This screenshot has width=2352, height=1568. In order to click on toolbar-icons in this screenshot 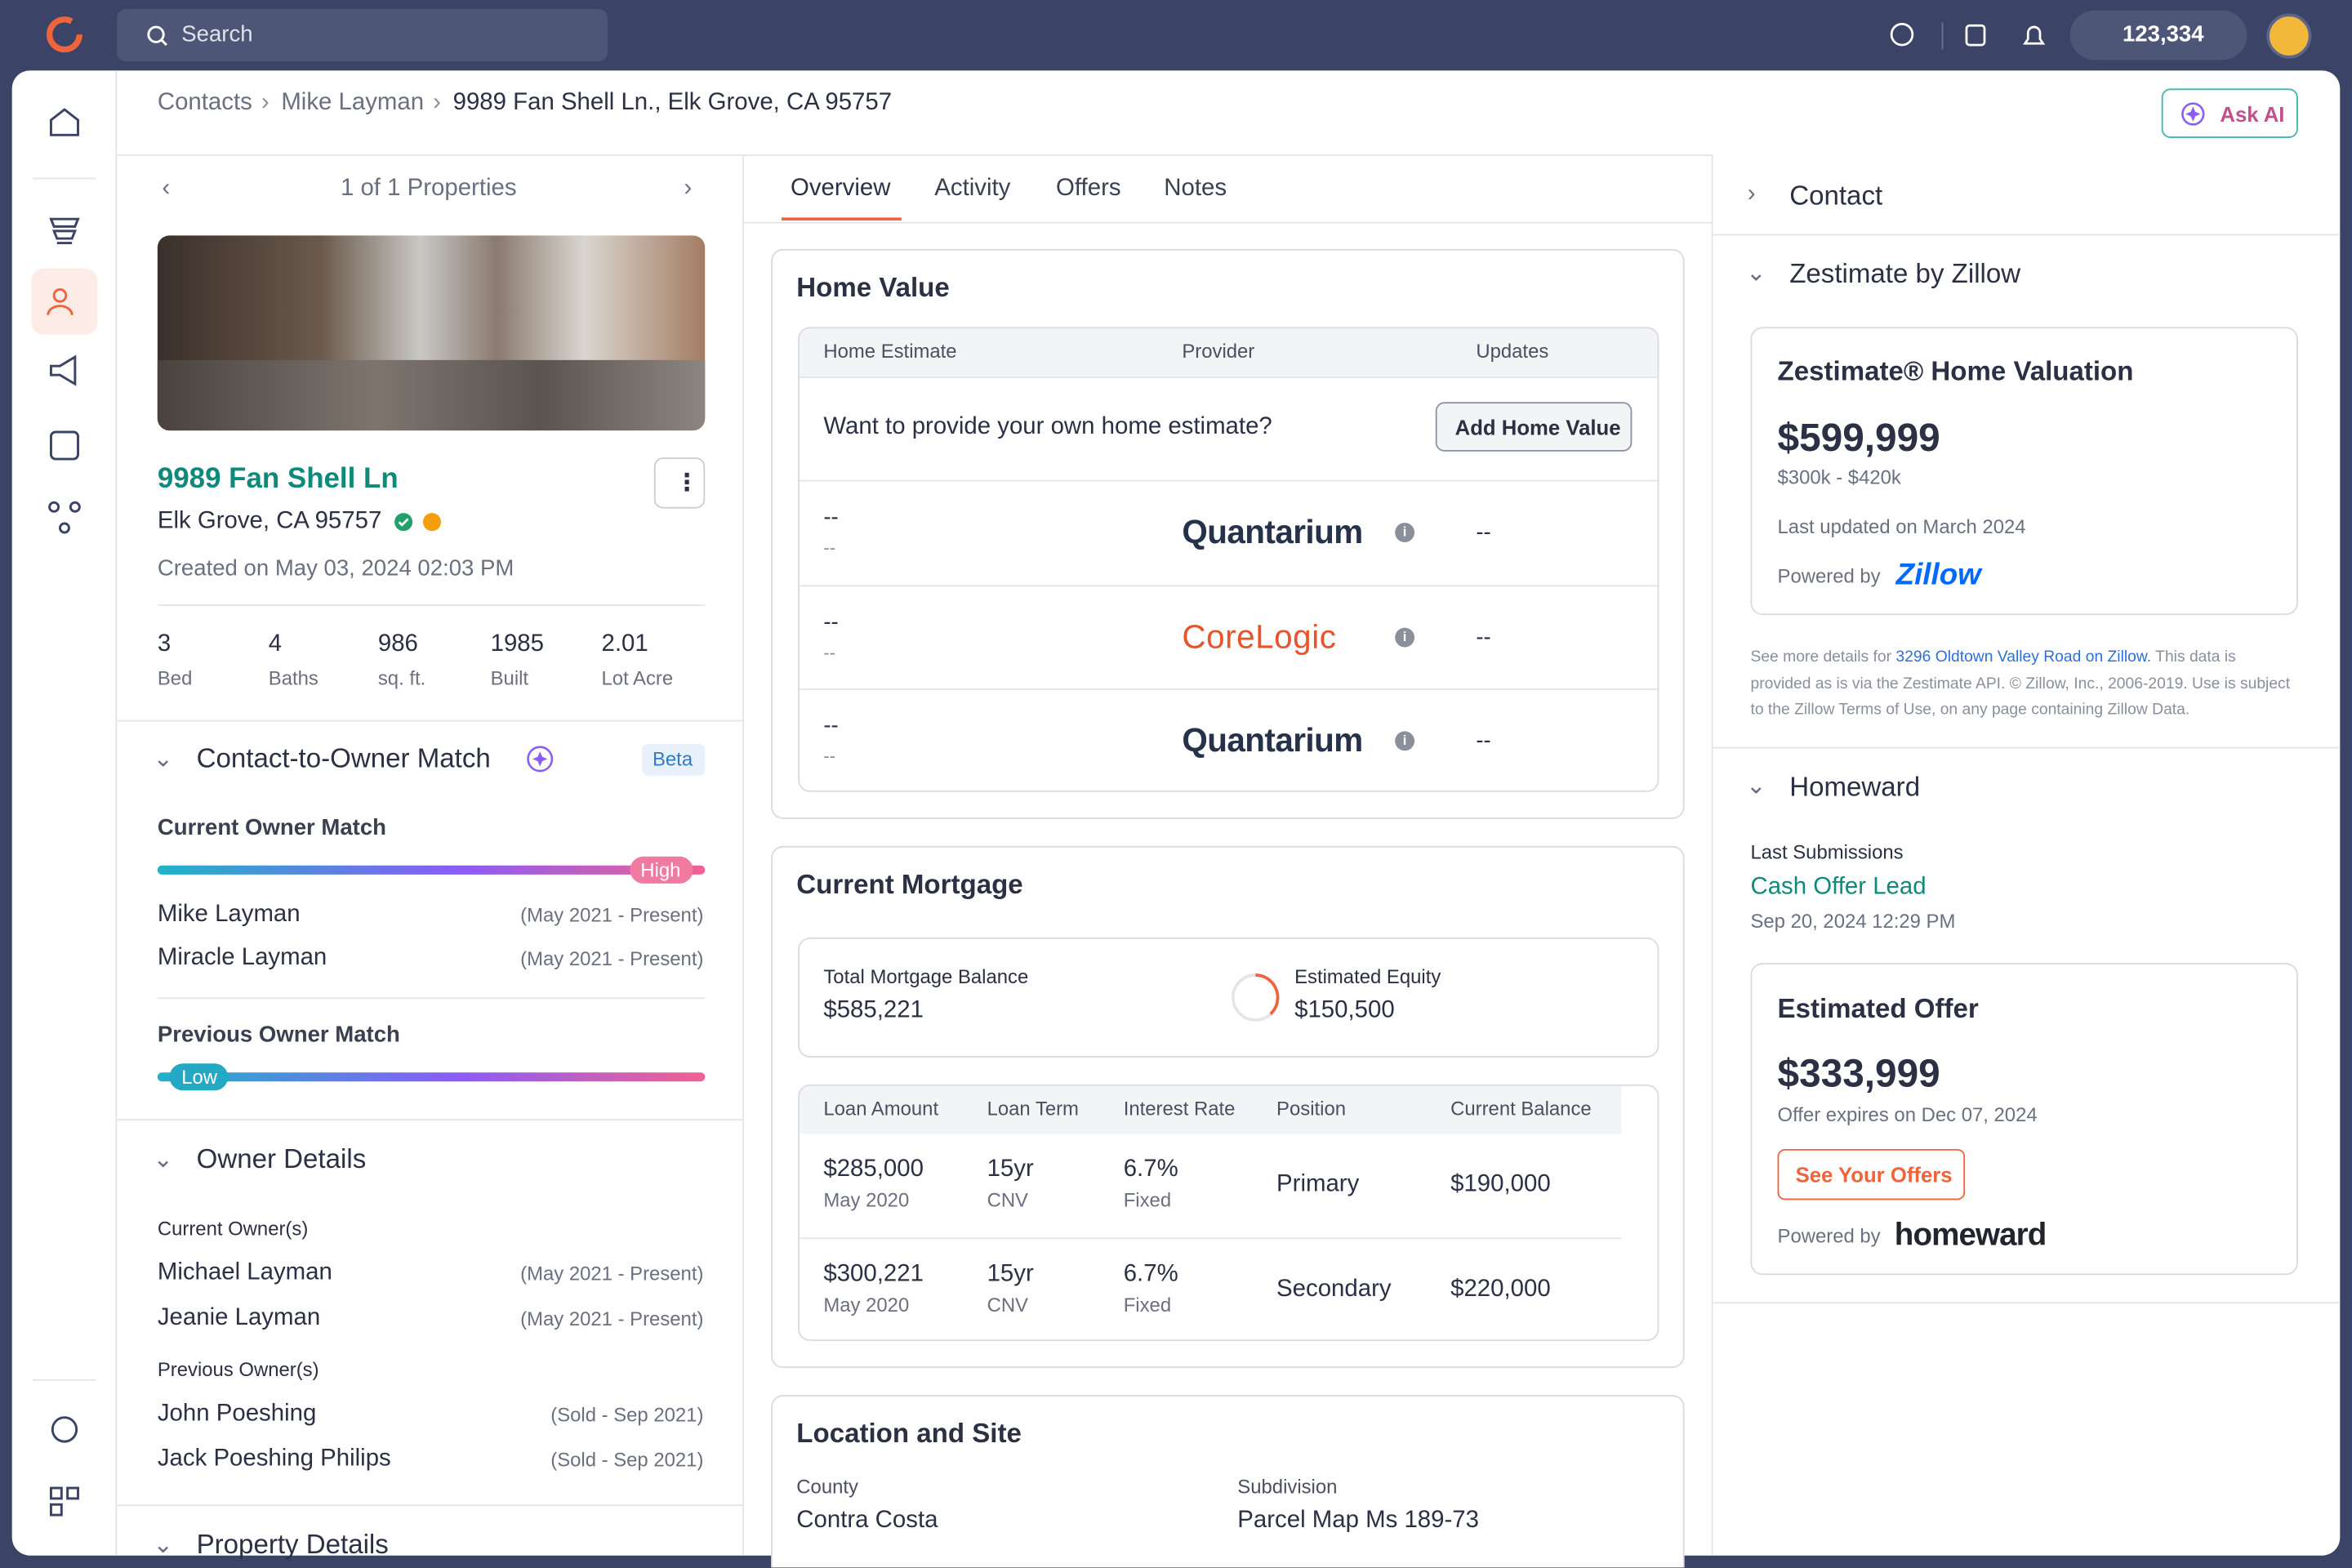, I will do `click(1977, 36)`.